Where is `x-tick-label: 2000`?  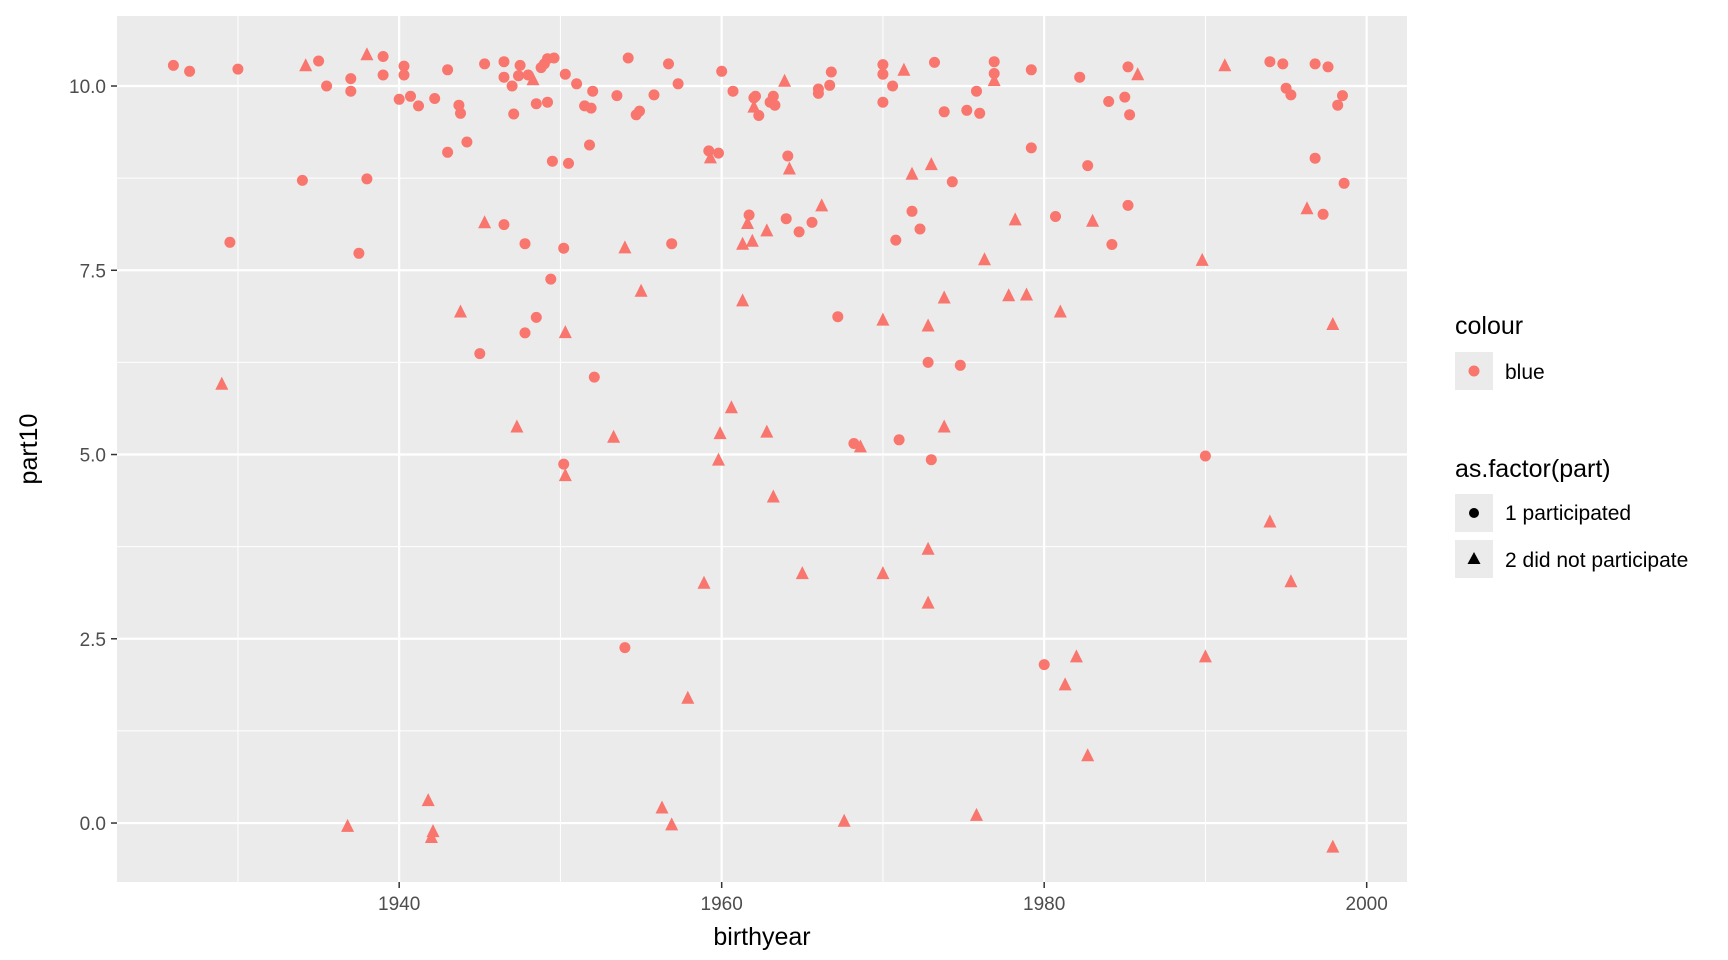
x-tick-label: 2000 is located at coordinates (1367, 904).